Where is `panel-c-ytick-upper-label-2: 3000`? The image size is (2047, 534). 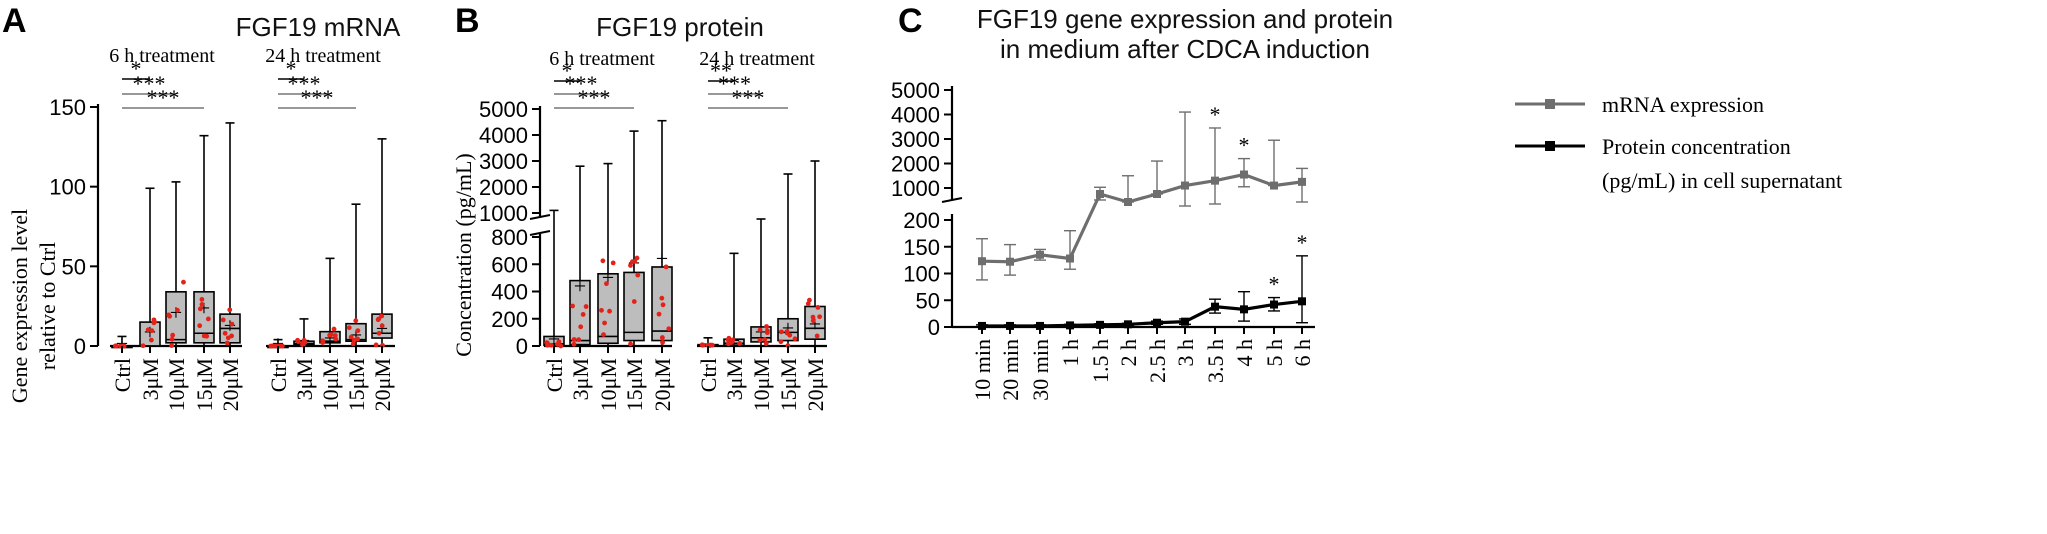
panel-c-ytick-upper-label-2: 3000 is located at coordinates (915, 139).